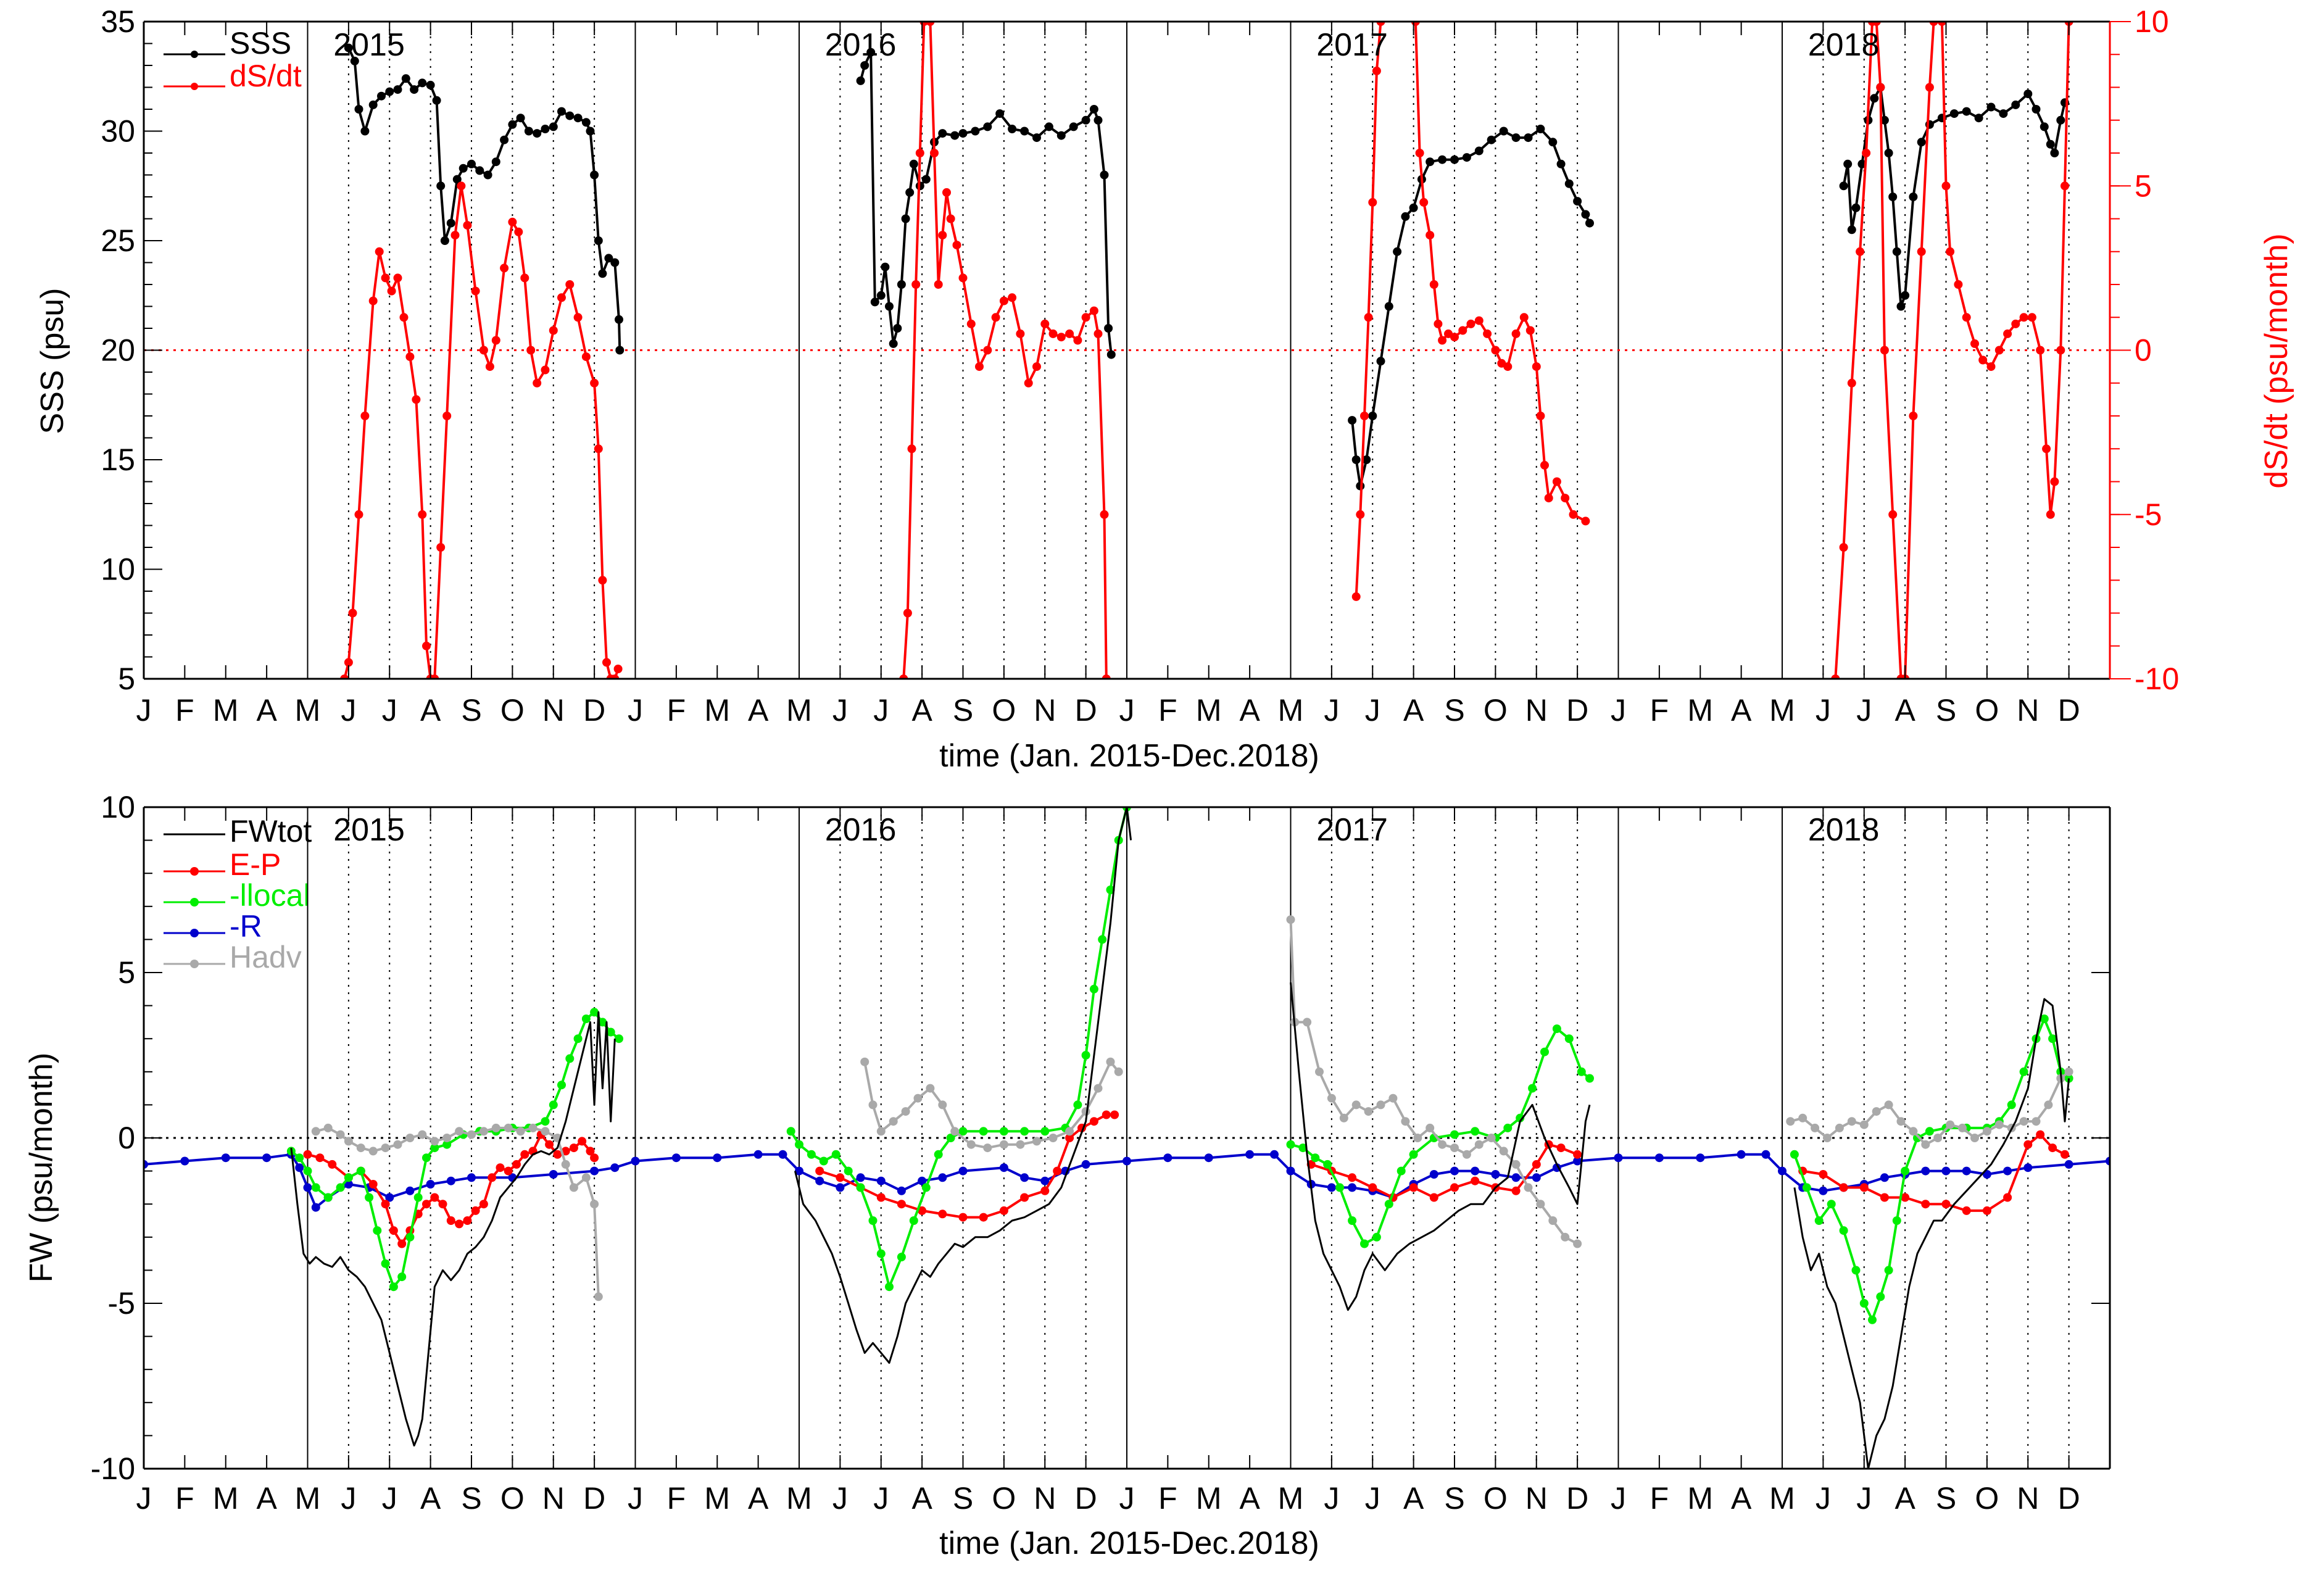 The width and height of the screenshot is (2324, 1581). What do you see at coordinates (1249, 1499) in the screenshot?
I see `bottom-x-tick-label: A` at bounding box center [1249, 1499].